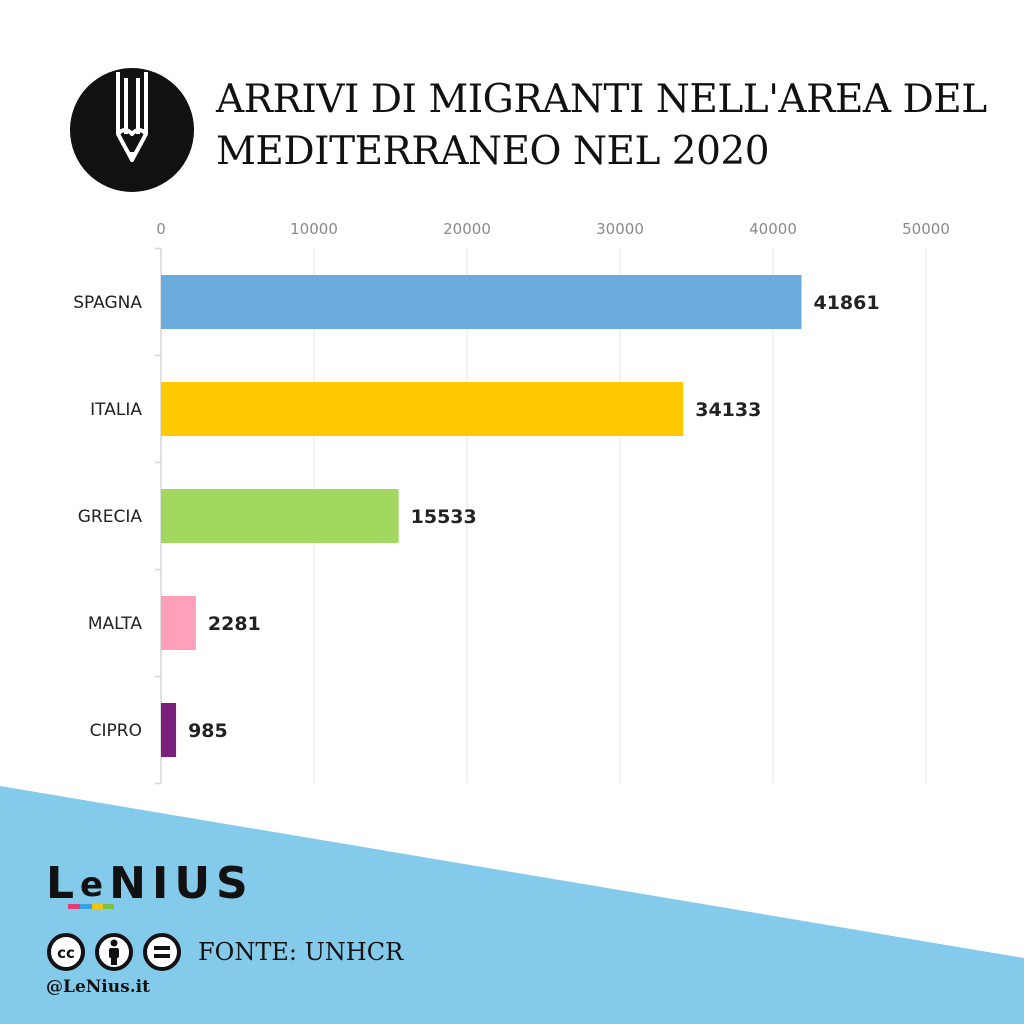 The height and width of the screenshot is (1024, 1024). What do you see at coordinates (161, 229) in the screenshot?
I see `x-tick-label: 0` at bounding box center [161, 229].